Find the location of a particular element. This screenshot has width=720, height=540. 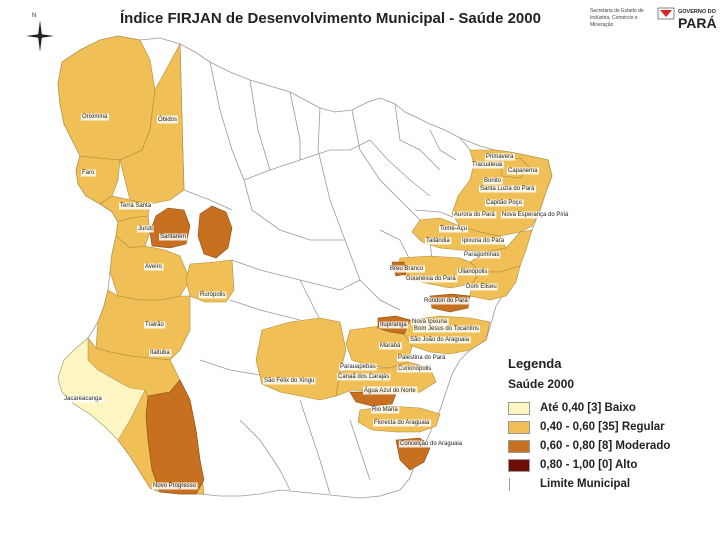

label-novo-progresso: Novo Progresso is located at coordinates (175, 486).